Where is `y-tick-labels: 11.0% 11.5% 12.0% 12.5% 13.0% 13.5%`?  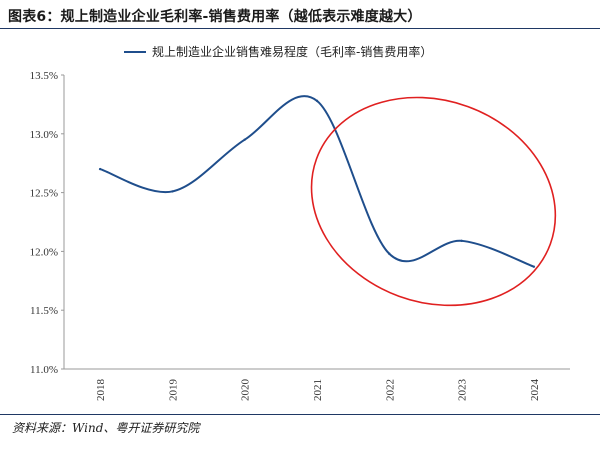
y-tick-labels: 11.0% 11.5% 12.0% 12.5% 13.0% 13.5% is located at coordinates (47, 223).